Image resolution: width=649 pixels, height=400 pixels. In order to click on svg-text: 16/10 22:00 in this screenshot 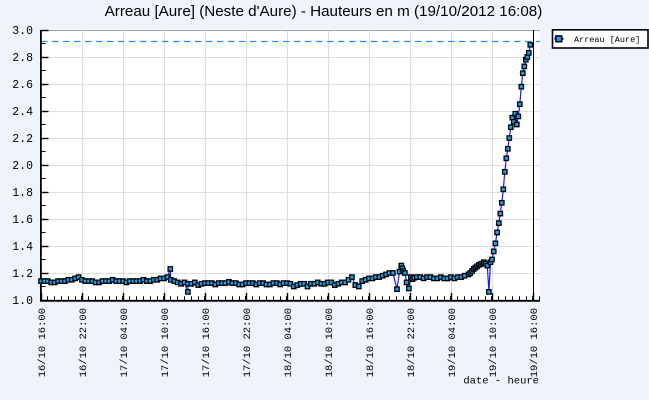, I will do `click(84, 342)`.